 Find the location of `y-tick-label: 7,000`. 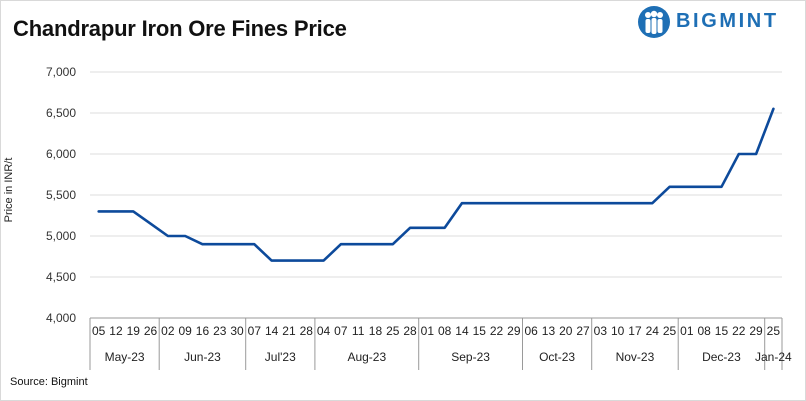

y-tick-label: 7,000 is located at coordinates (61, 72).